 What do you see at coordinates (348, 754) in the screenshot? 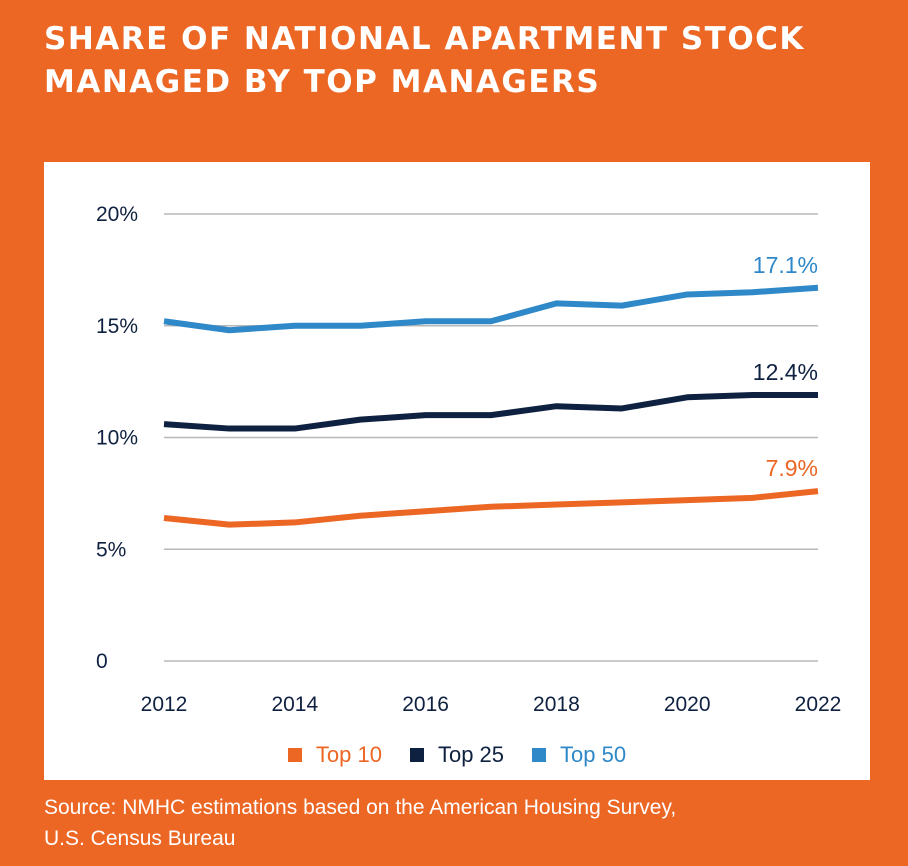
I see `legend-label: Top 10` at bounding box center [348, 754].